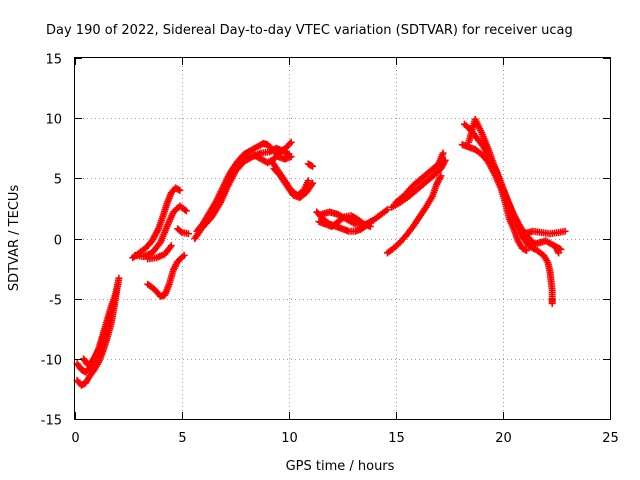  Describe the element at coordinates (51, 361) in the screenshot. I see `y-tick-label: -10` at that location.